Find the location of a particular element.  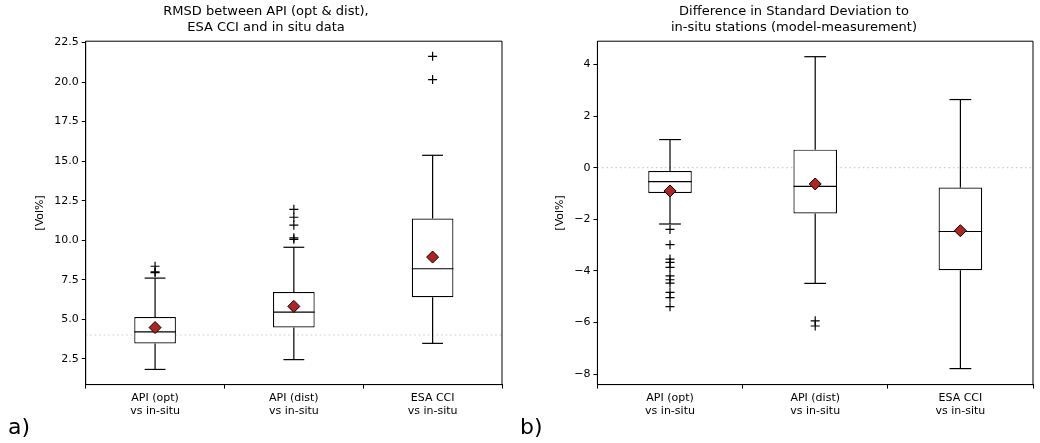

y-tick-label: 22.5 is located at coordinates (66, 42).